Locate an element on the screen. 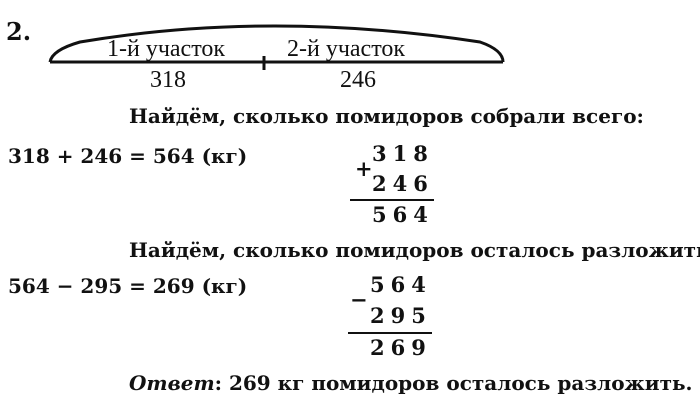 Image resolution: width=700 pixels, height=405 pixels. column2-rule is located at coordinates (390, 333).